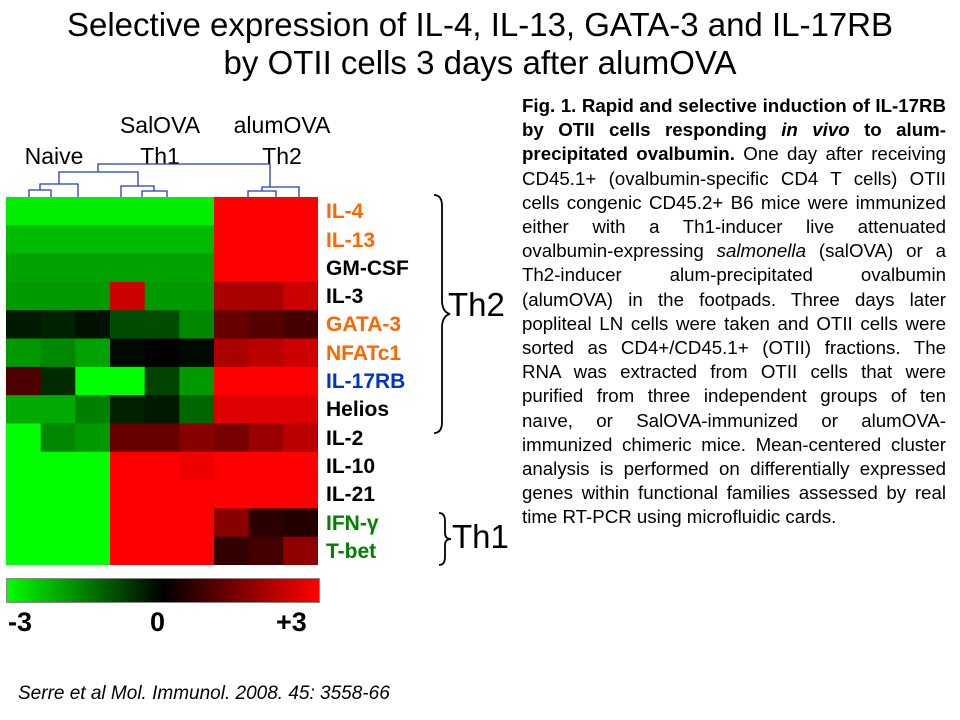 The image size is (960, 720). Describe the element at coordinates (345, 297) in the screenshot. I see `gene-label: IL-3` at that location.